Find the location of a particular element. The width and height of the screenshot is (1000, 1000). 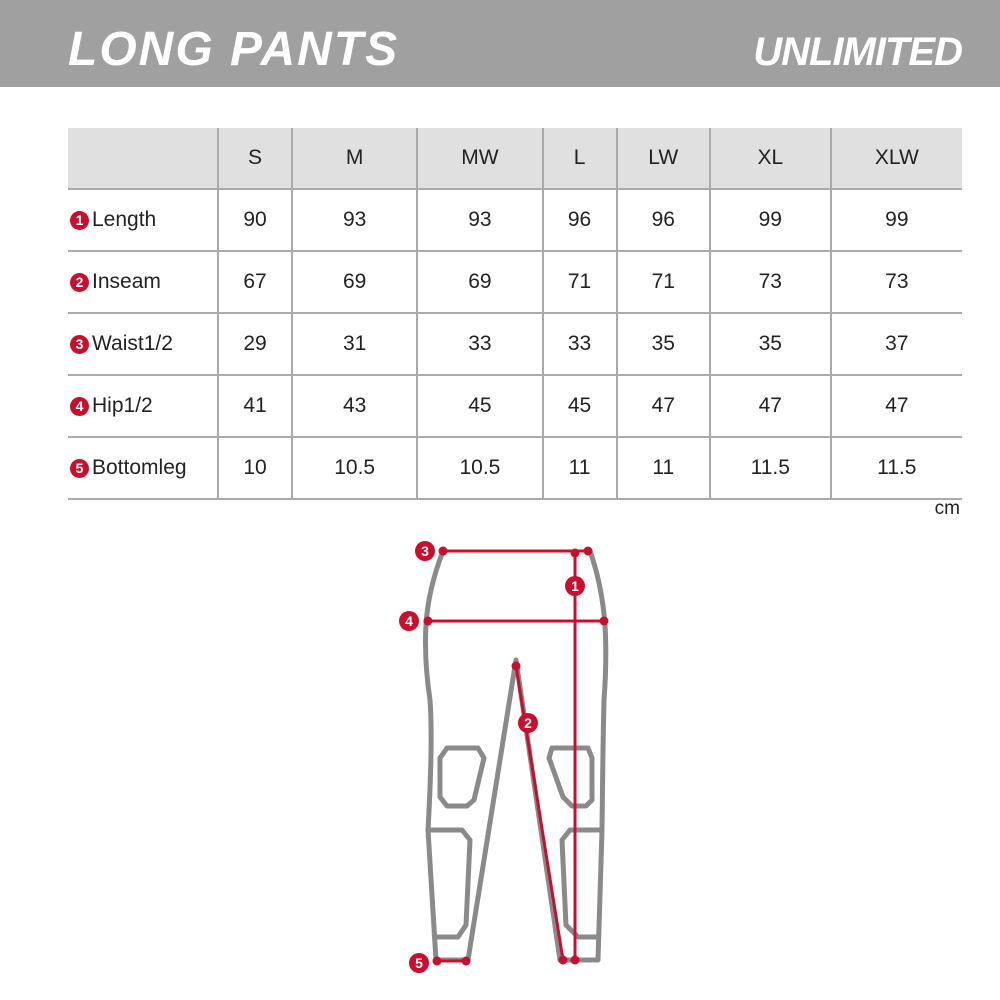

value-cell: 31 is located at coordinates (354, 344).